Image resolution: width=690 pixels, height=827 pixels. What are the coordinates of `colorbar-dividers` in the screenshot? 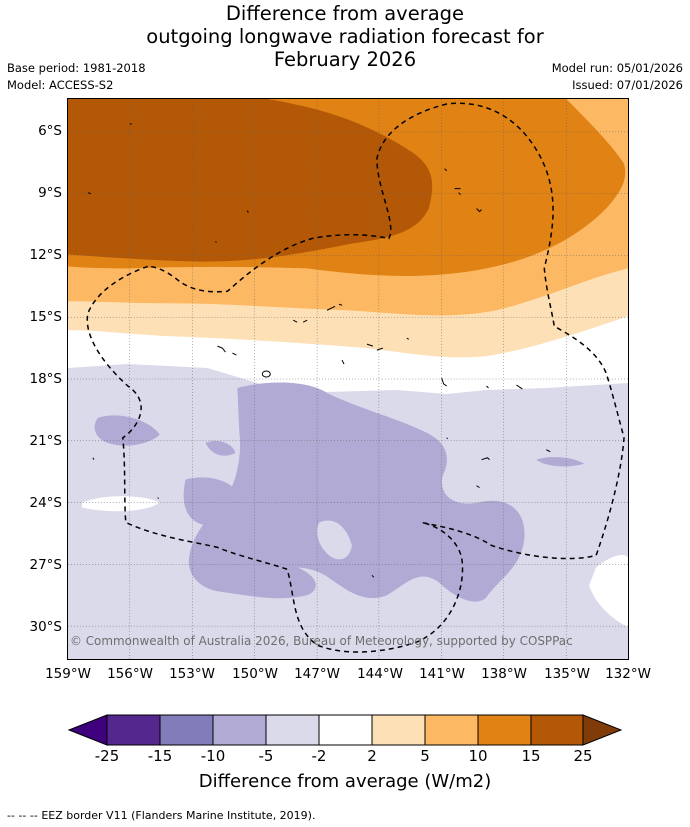 It's located at (345, 730).